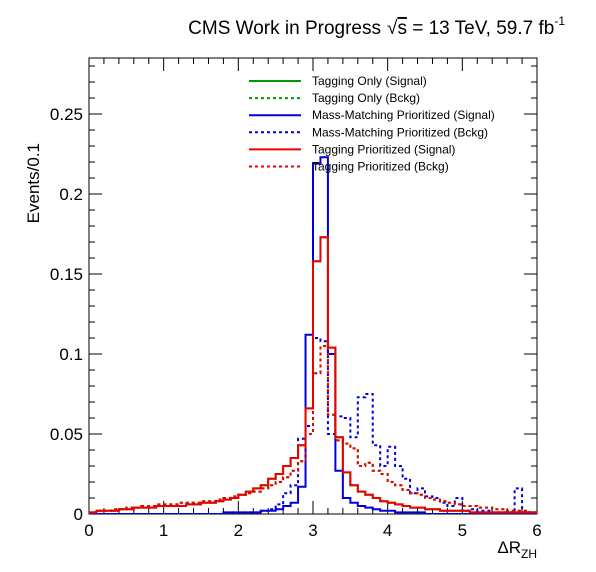  Describe the element at coordinates (369, 81) in the screenshot. I see `legend-label-0: Tagging Only (Signal)` at that location.